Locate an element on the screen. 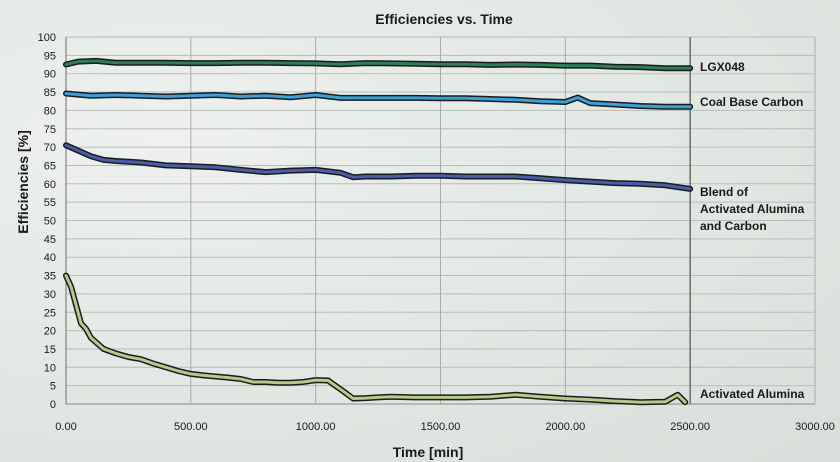  y-tick-label: 55 is located at coordinates (50, 203).